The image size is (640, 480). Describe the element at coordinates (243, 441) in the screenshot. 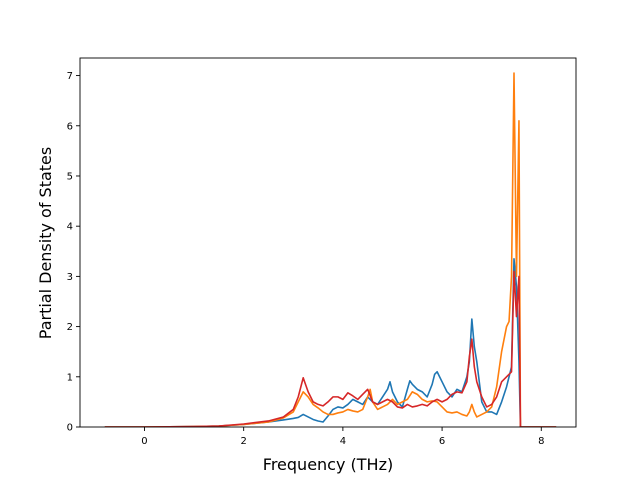

I see `x-tick-label: 2` at that location.